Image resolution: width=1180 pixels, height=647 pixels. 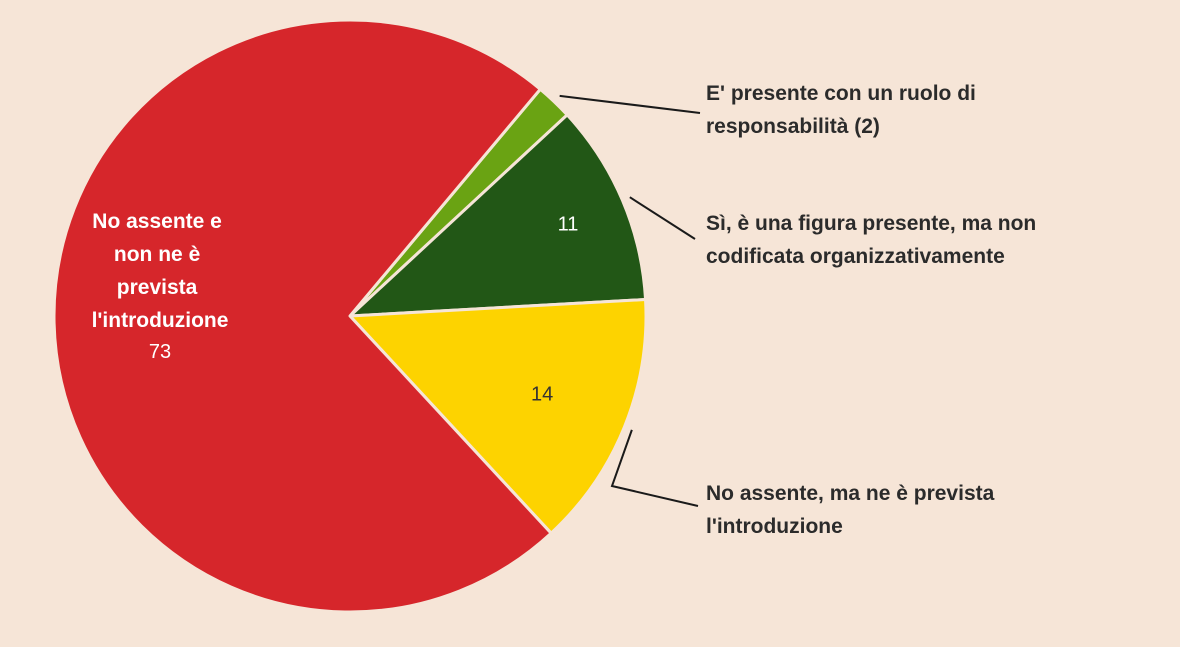 I want to click on value-labels: 11 14 73, so click(x=363, y=309).